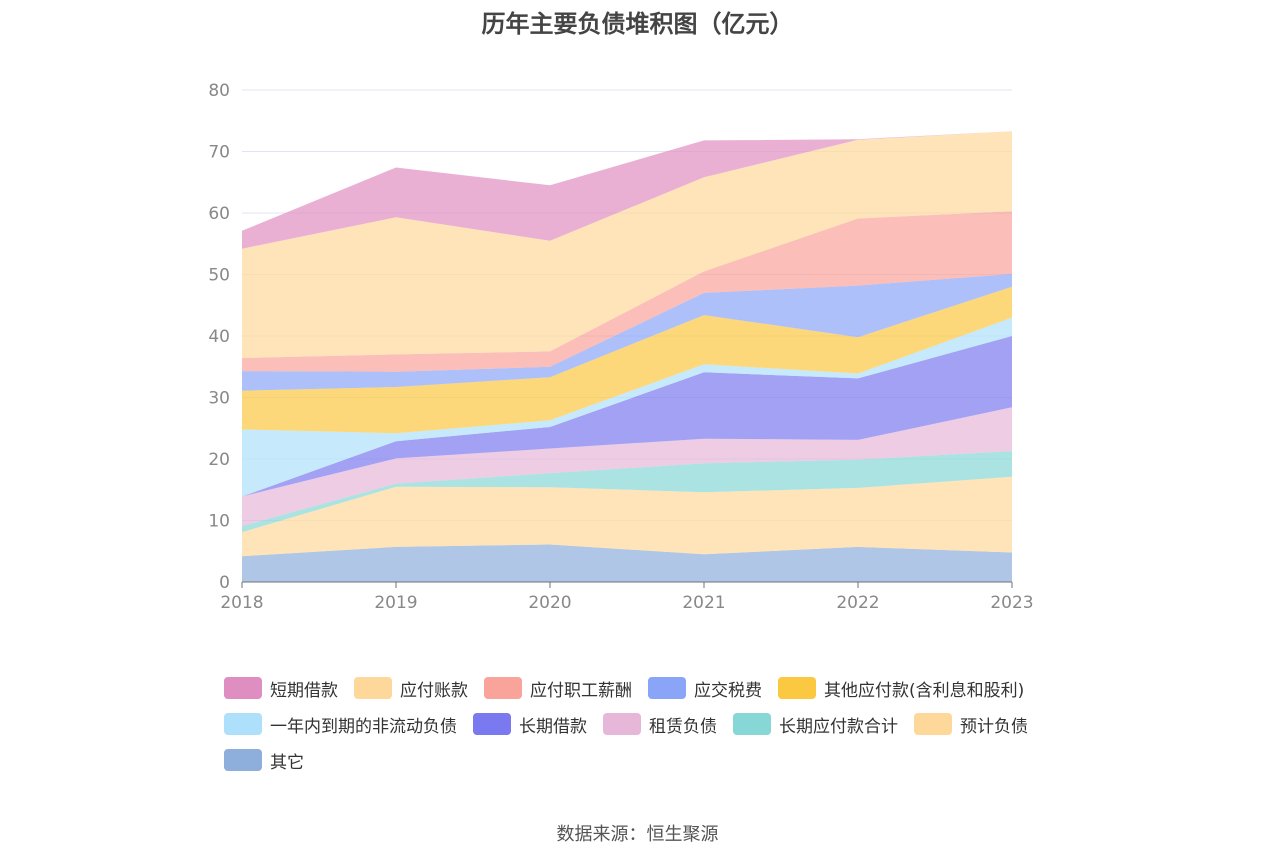  Describe the element at coordinates (219, 399) in the screenshot. I see `y-tick-label: 30` at that location.